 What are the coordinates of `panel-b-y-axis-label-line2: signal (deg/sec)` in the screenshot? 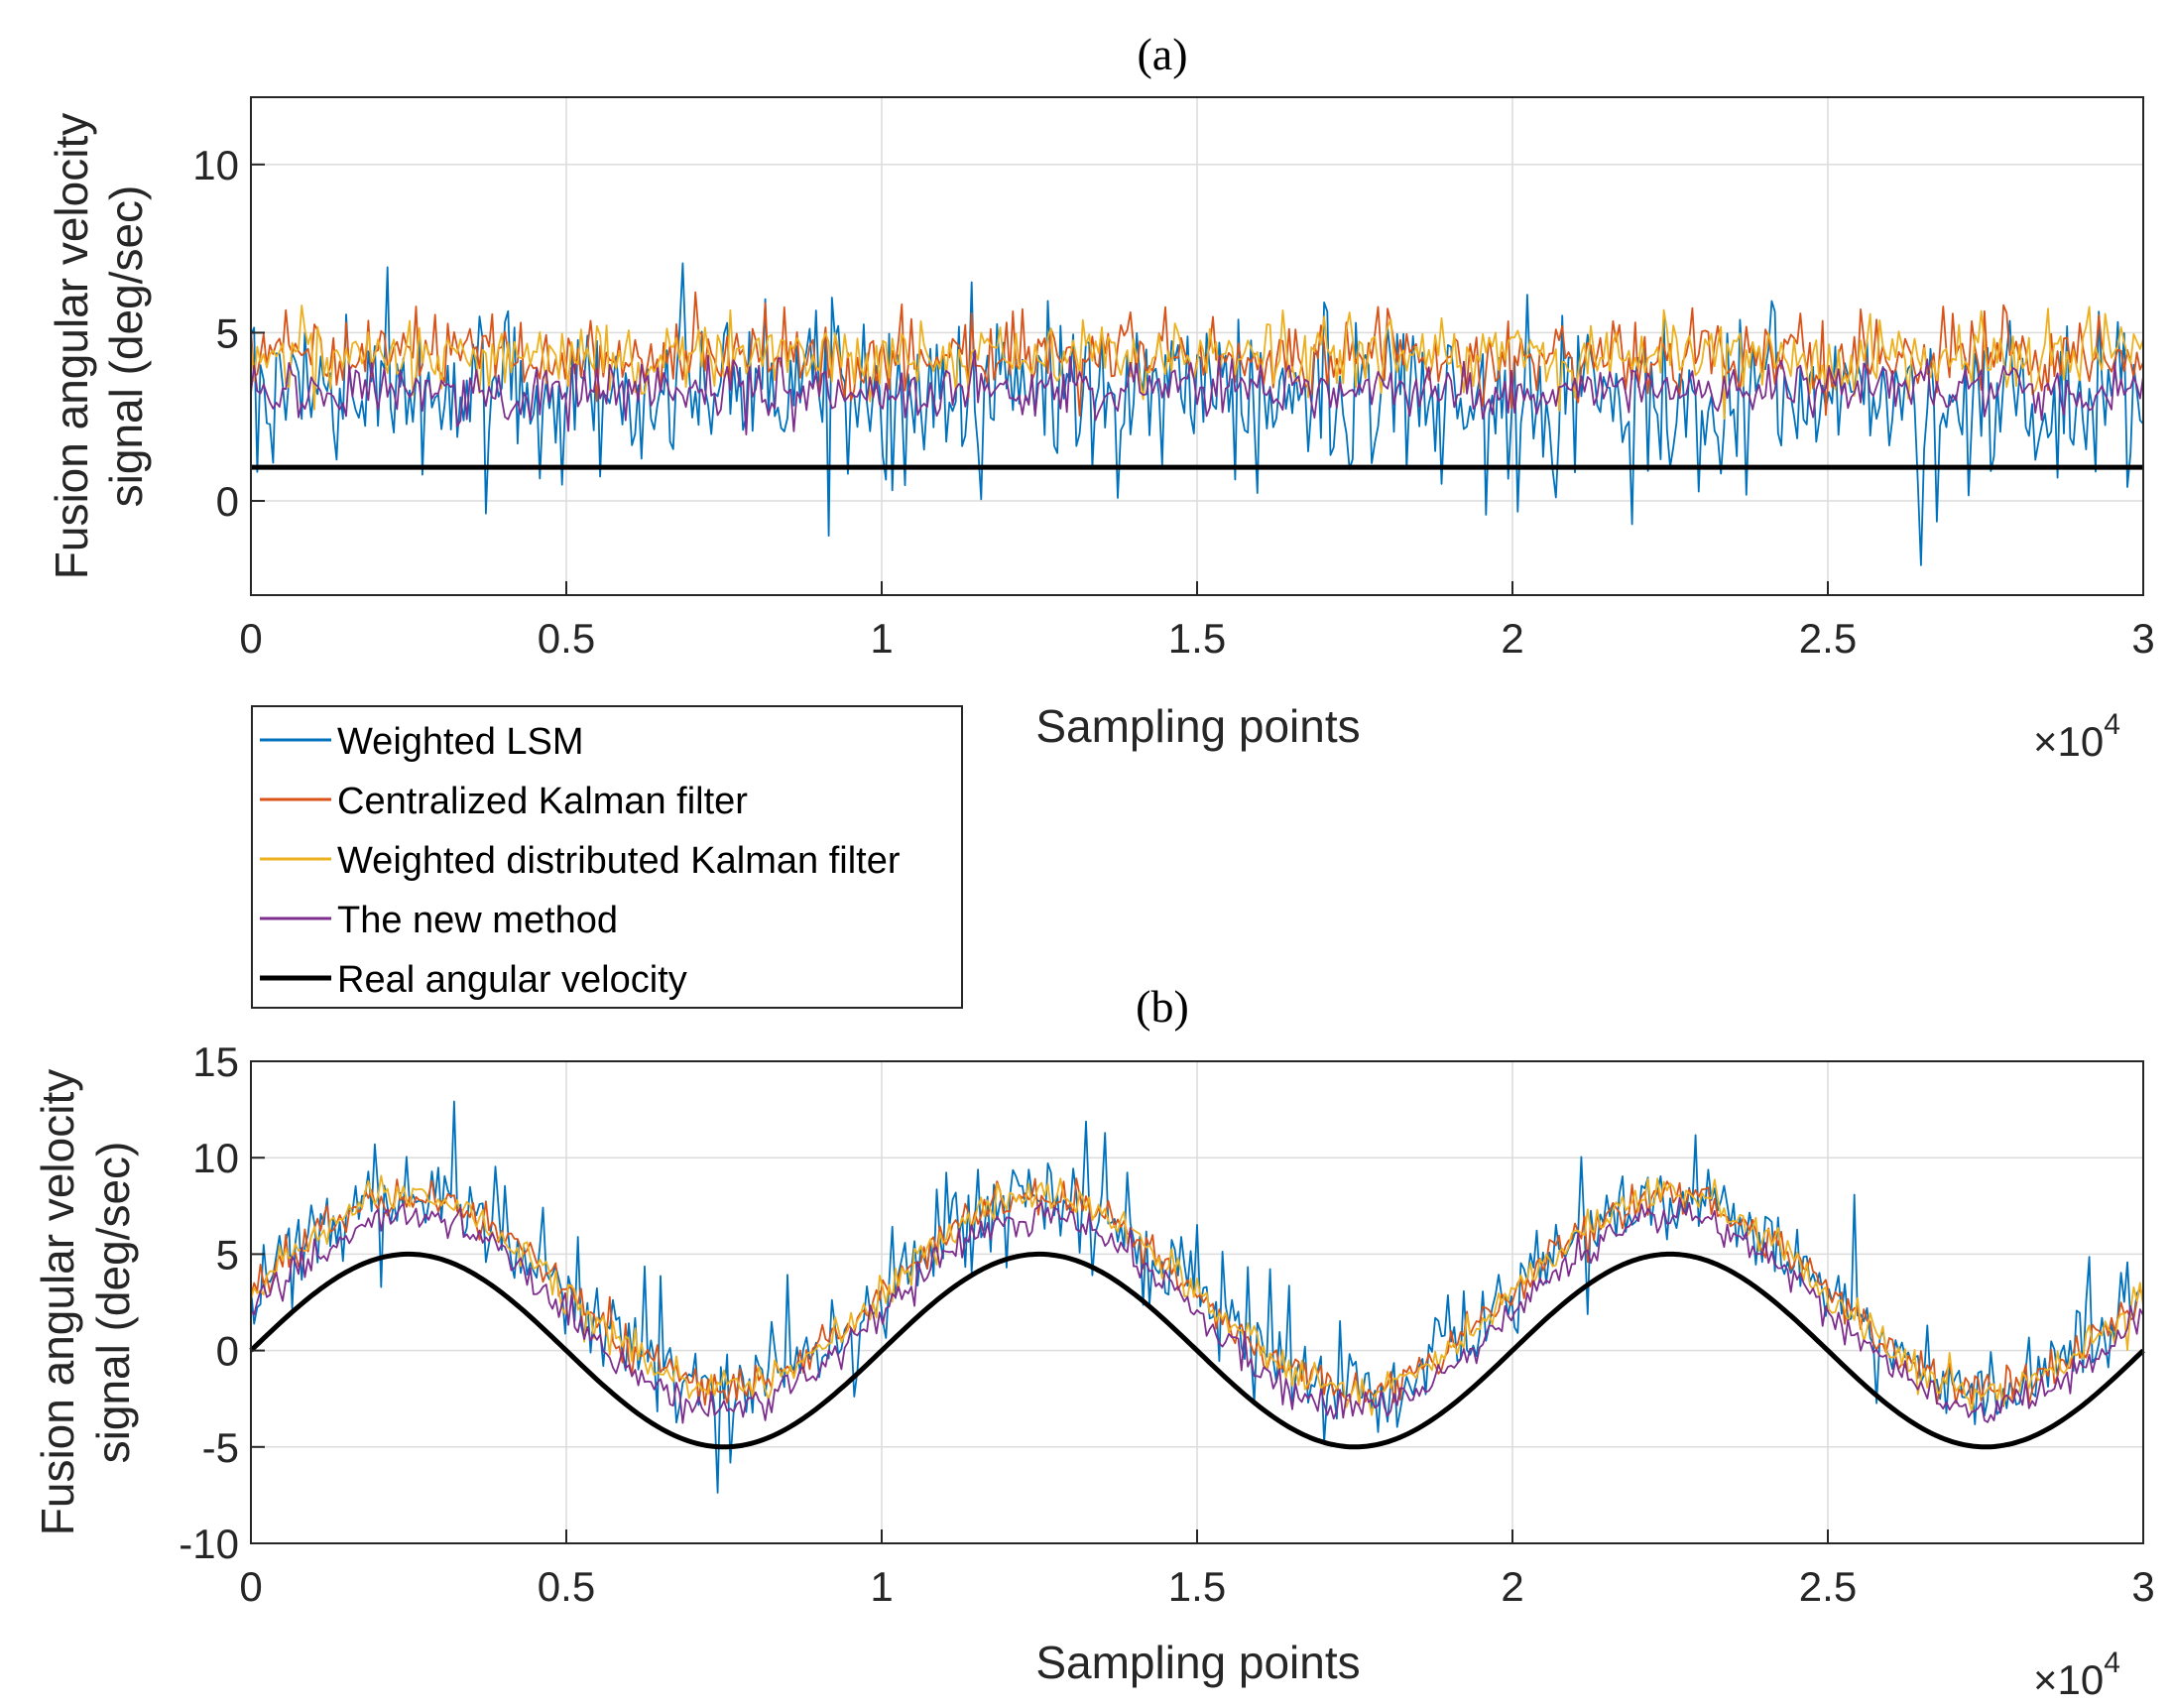 It's located at (113, 1303).